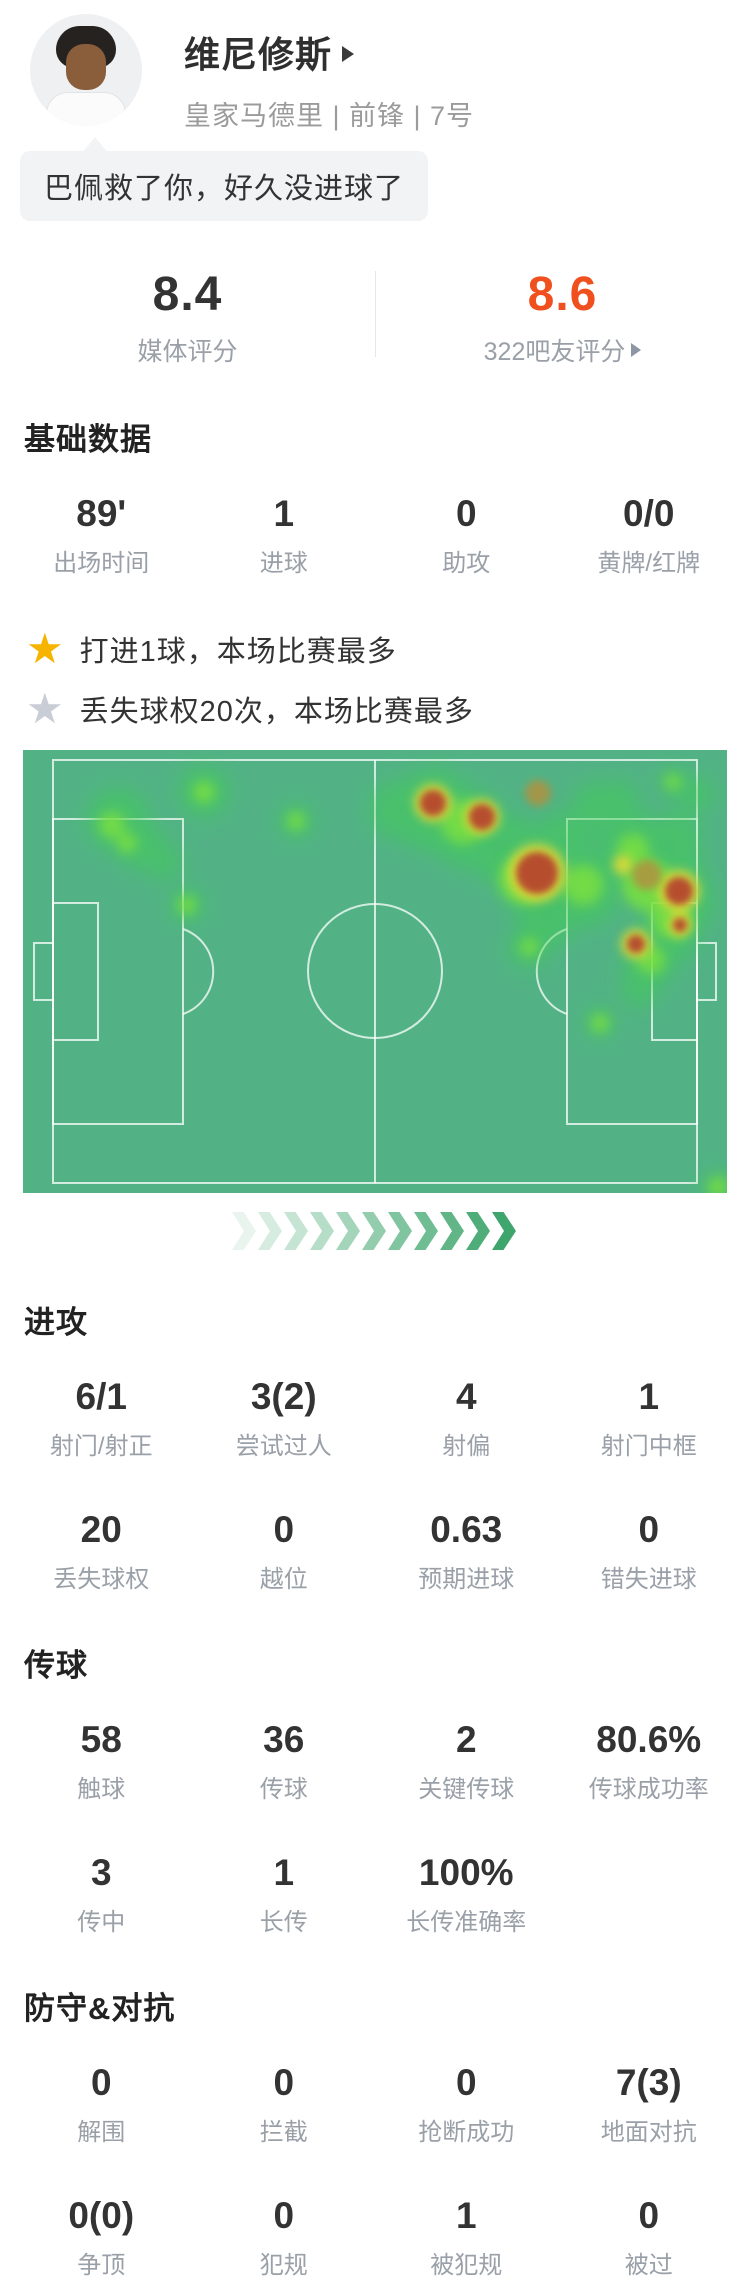 The image size is (750, 2282). What do you see at coordinates (648, 1789) in the screenshot?
I see `stat-label: 传球成功率` at bounding box center [648, 1789].